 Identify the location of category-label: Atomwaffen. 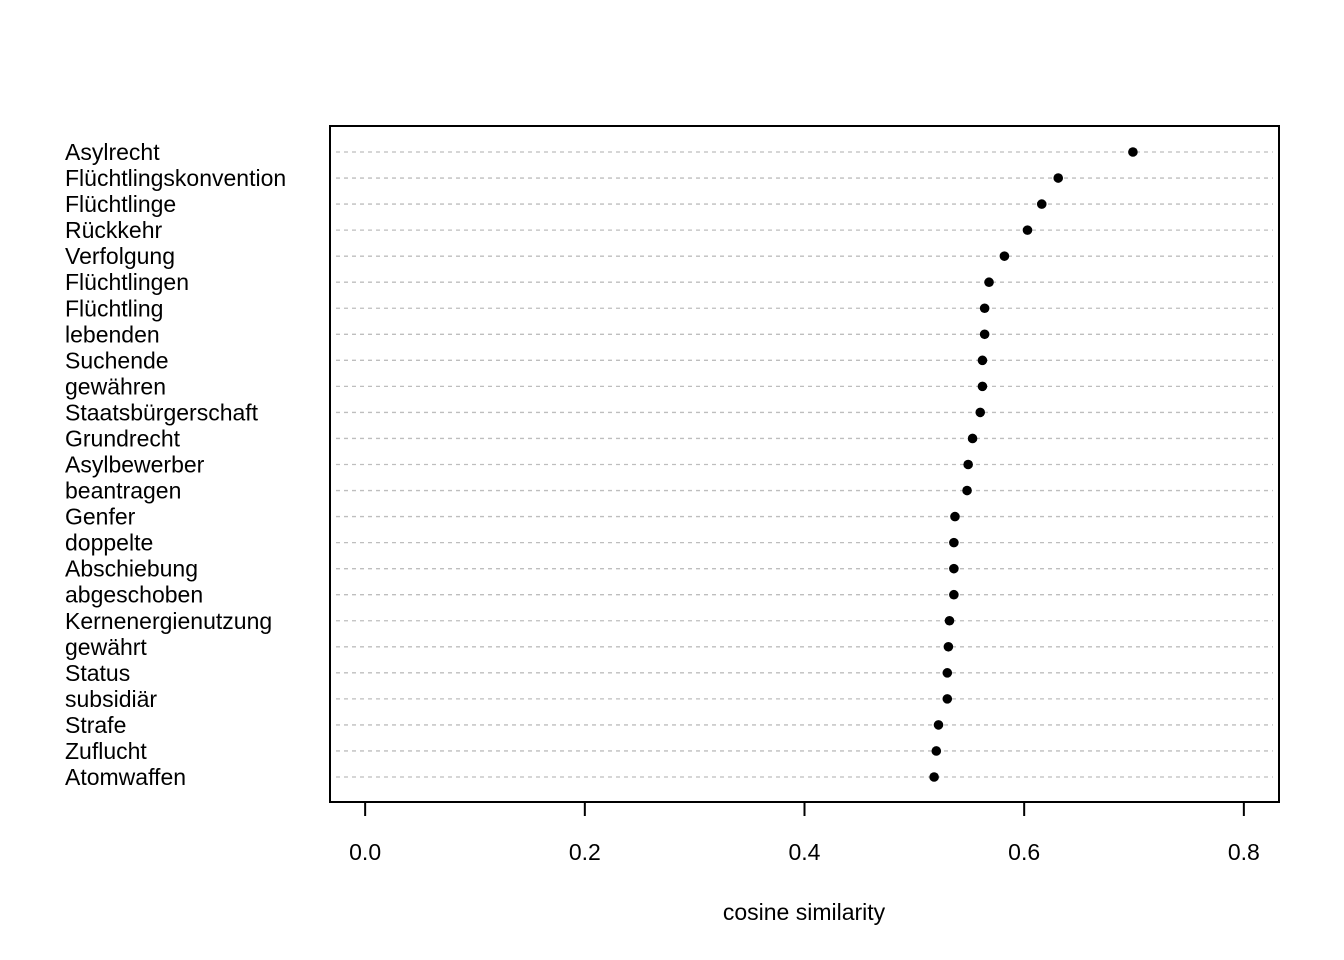
(125, 777).